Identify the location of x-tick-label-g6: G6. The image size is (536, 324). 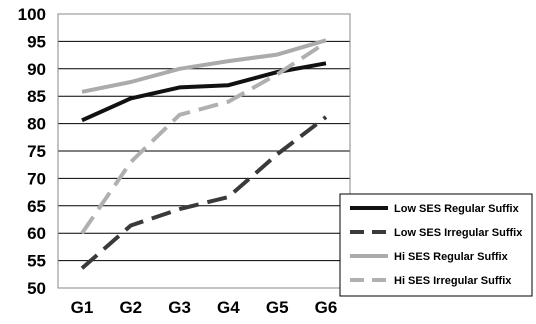
(326, 307).